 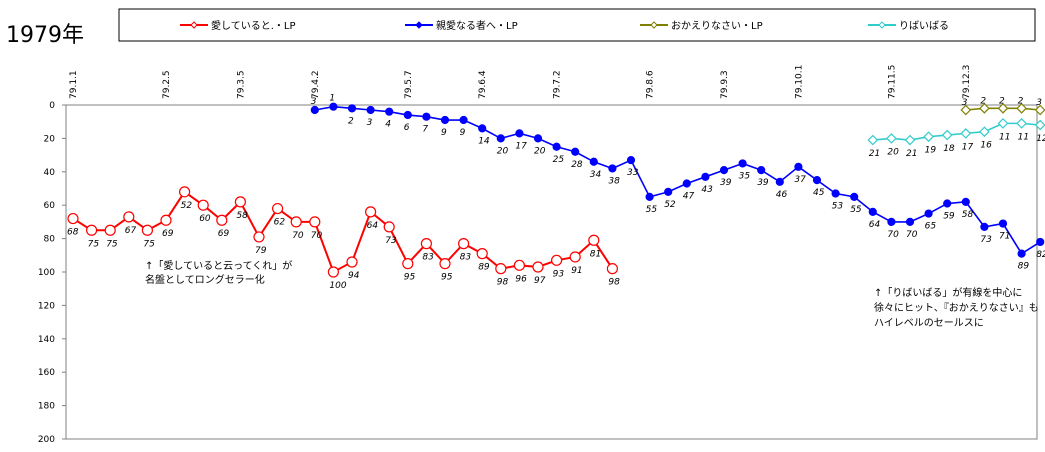 I want to click on data-label: 14, so click(x=484, y=141).